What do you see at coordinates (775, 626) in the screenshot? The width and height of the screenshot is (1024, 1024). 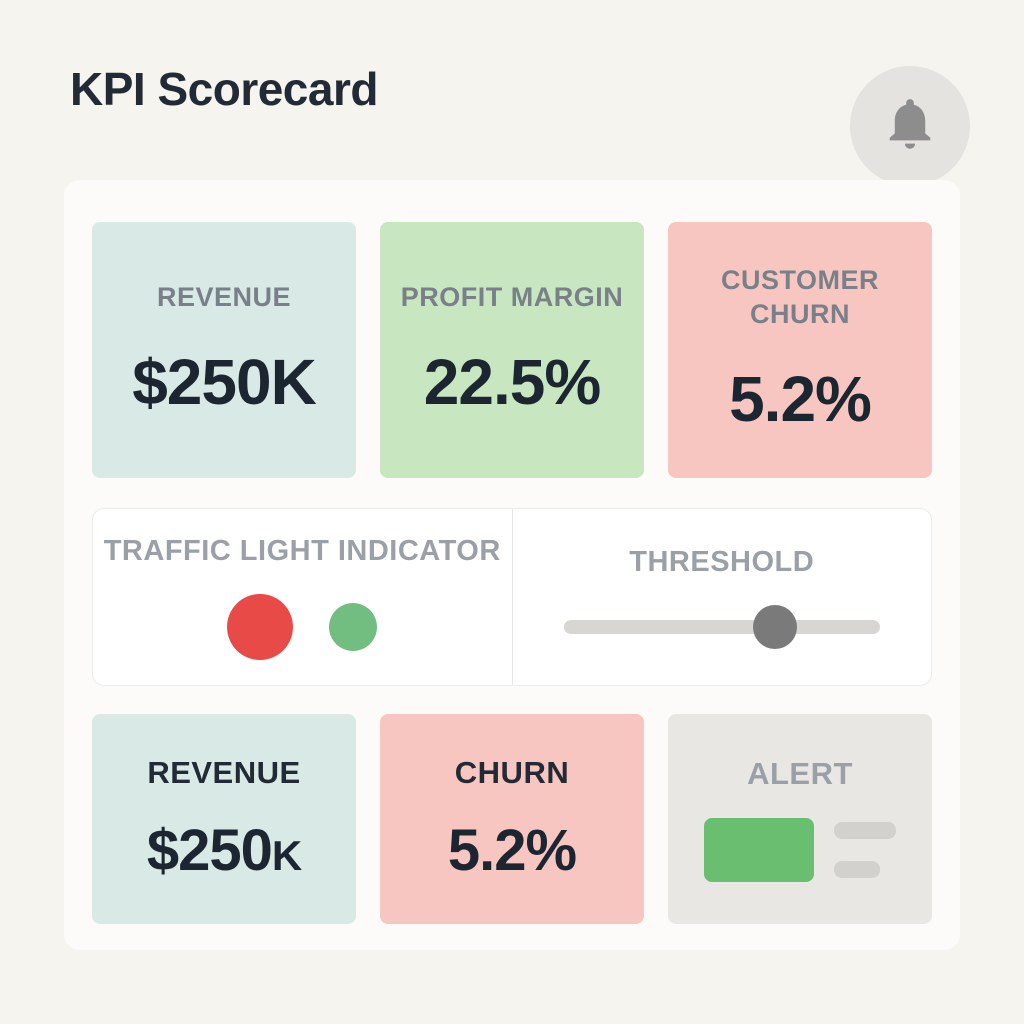 I see `slider-knob` at bounding box center [775, 626].